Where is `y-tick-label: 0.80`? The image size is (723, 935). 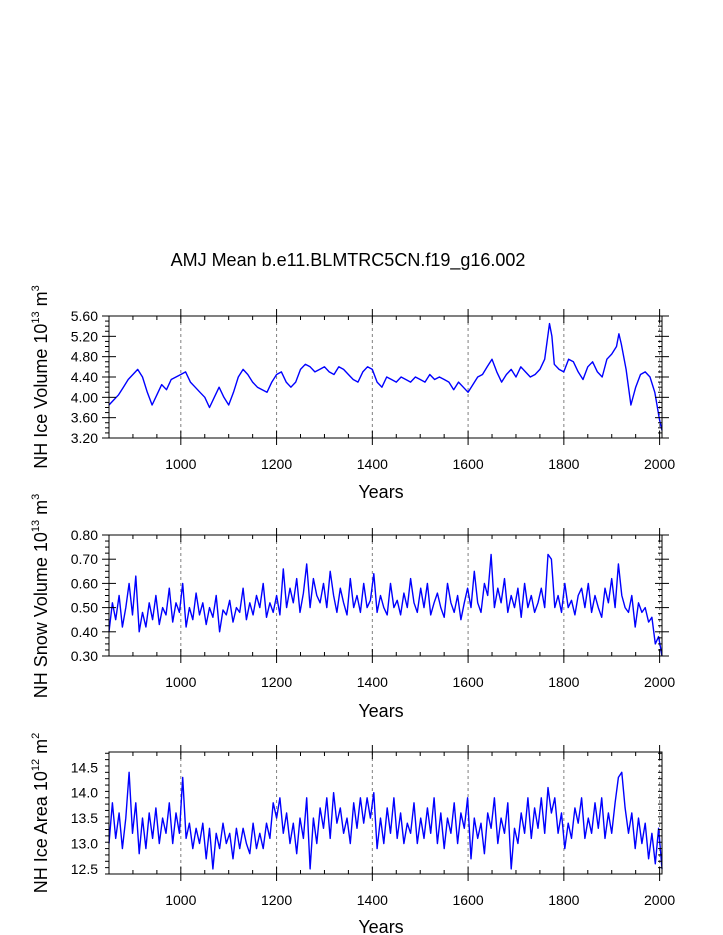
y-tick-label: 0.80 is located at coordinates (84, 535).